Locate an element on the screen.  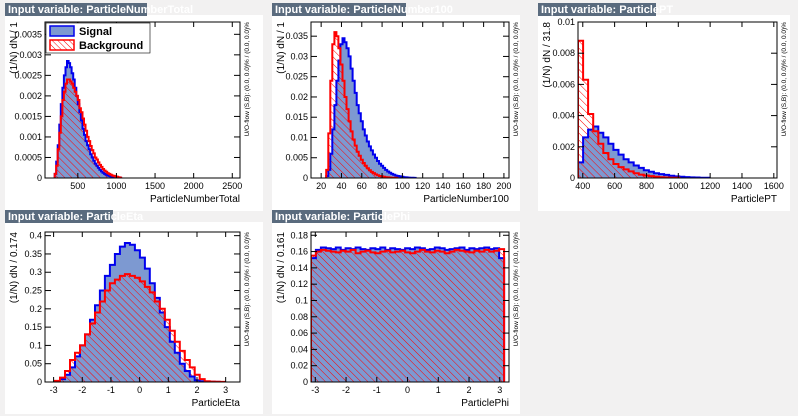
legend: Signal Background is located at coordinates (98, 38).